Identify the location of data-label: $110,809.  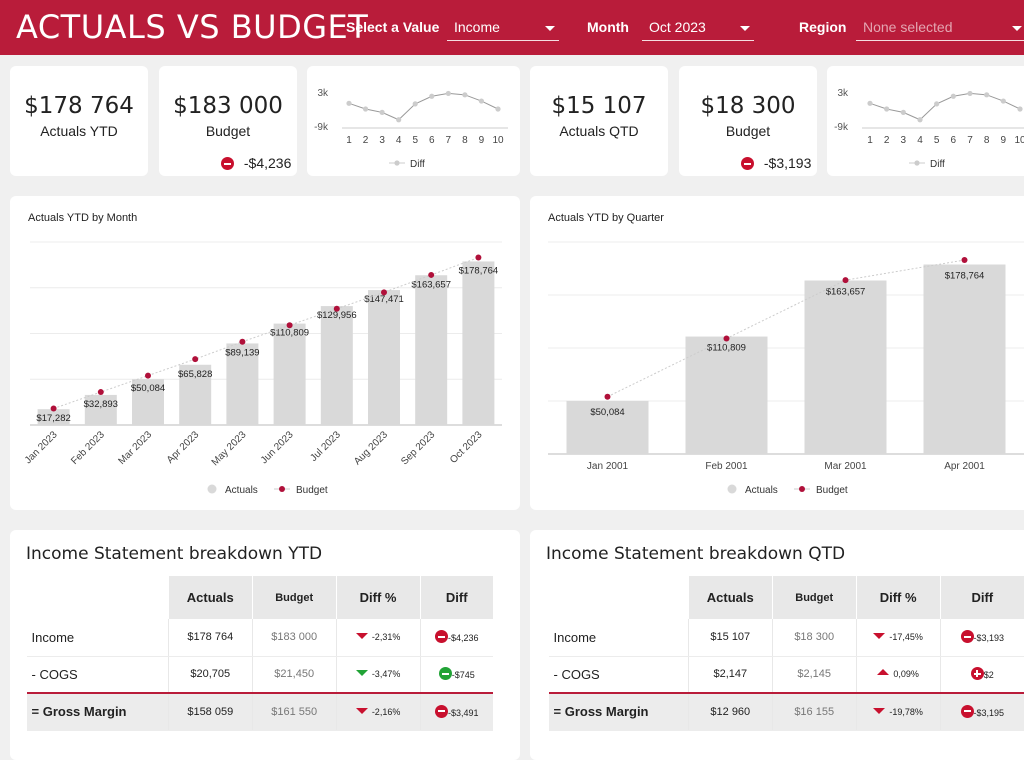
(726, 348).